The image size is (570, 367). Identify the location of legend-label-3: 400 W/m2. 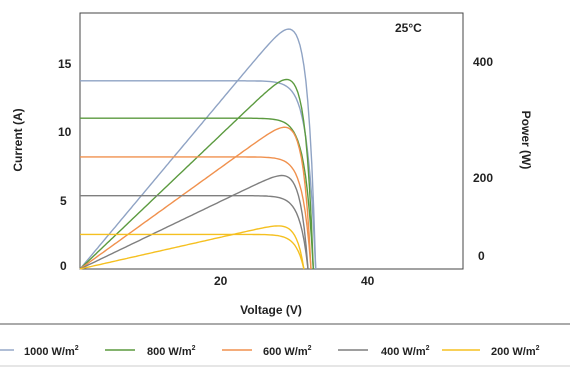
(405, 351).